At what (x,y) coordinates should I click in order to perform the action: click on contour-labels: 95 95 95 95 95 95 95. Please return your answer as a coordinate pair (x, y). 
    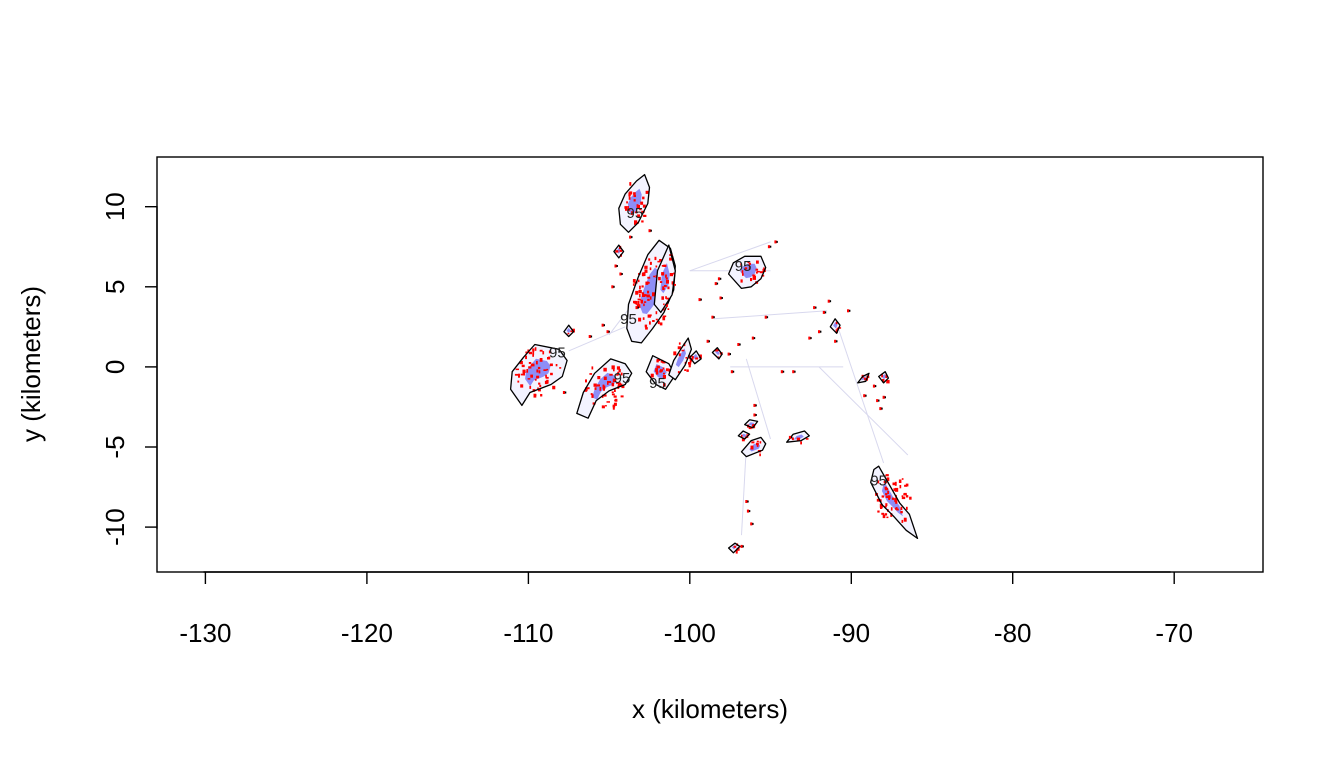
    Looking at the image, I should click on (718, 347).